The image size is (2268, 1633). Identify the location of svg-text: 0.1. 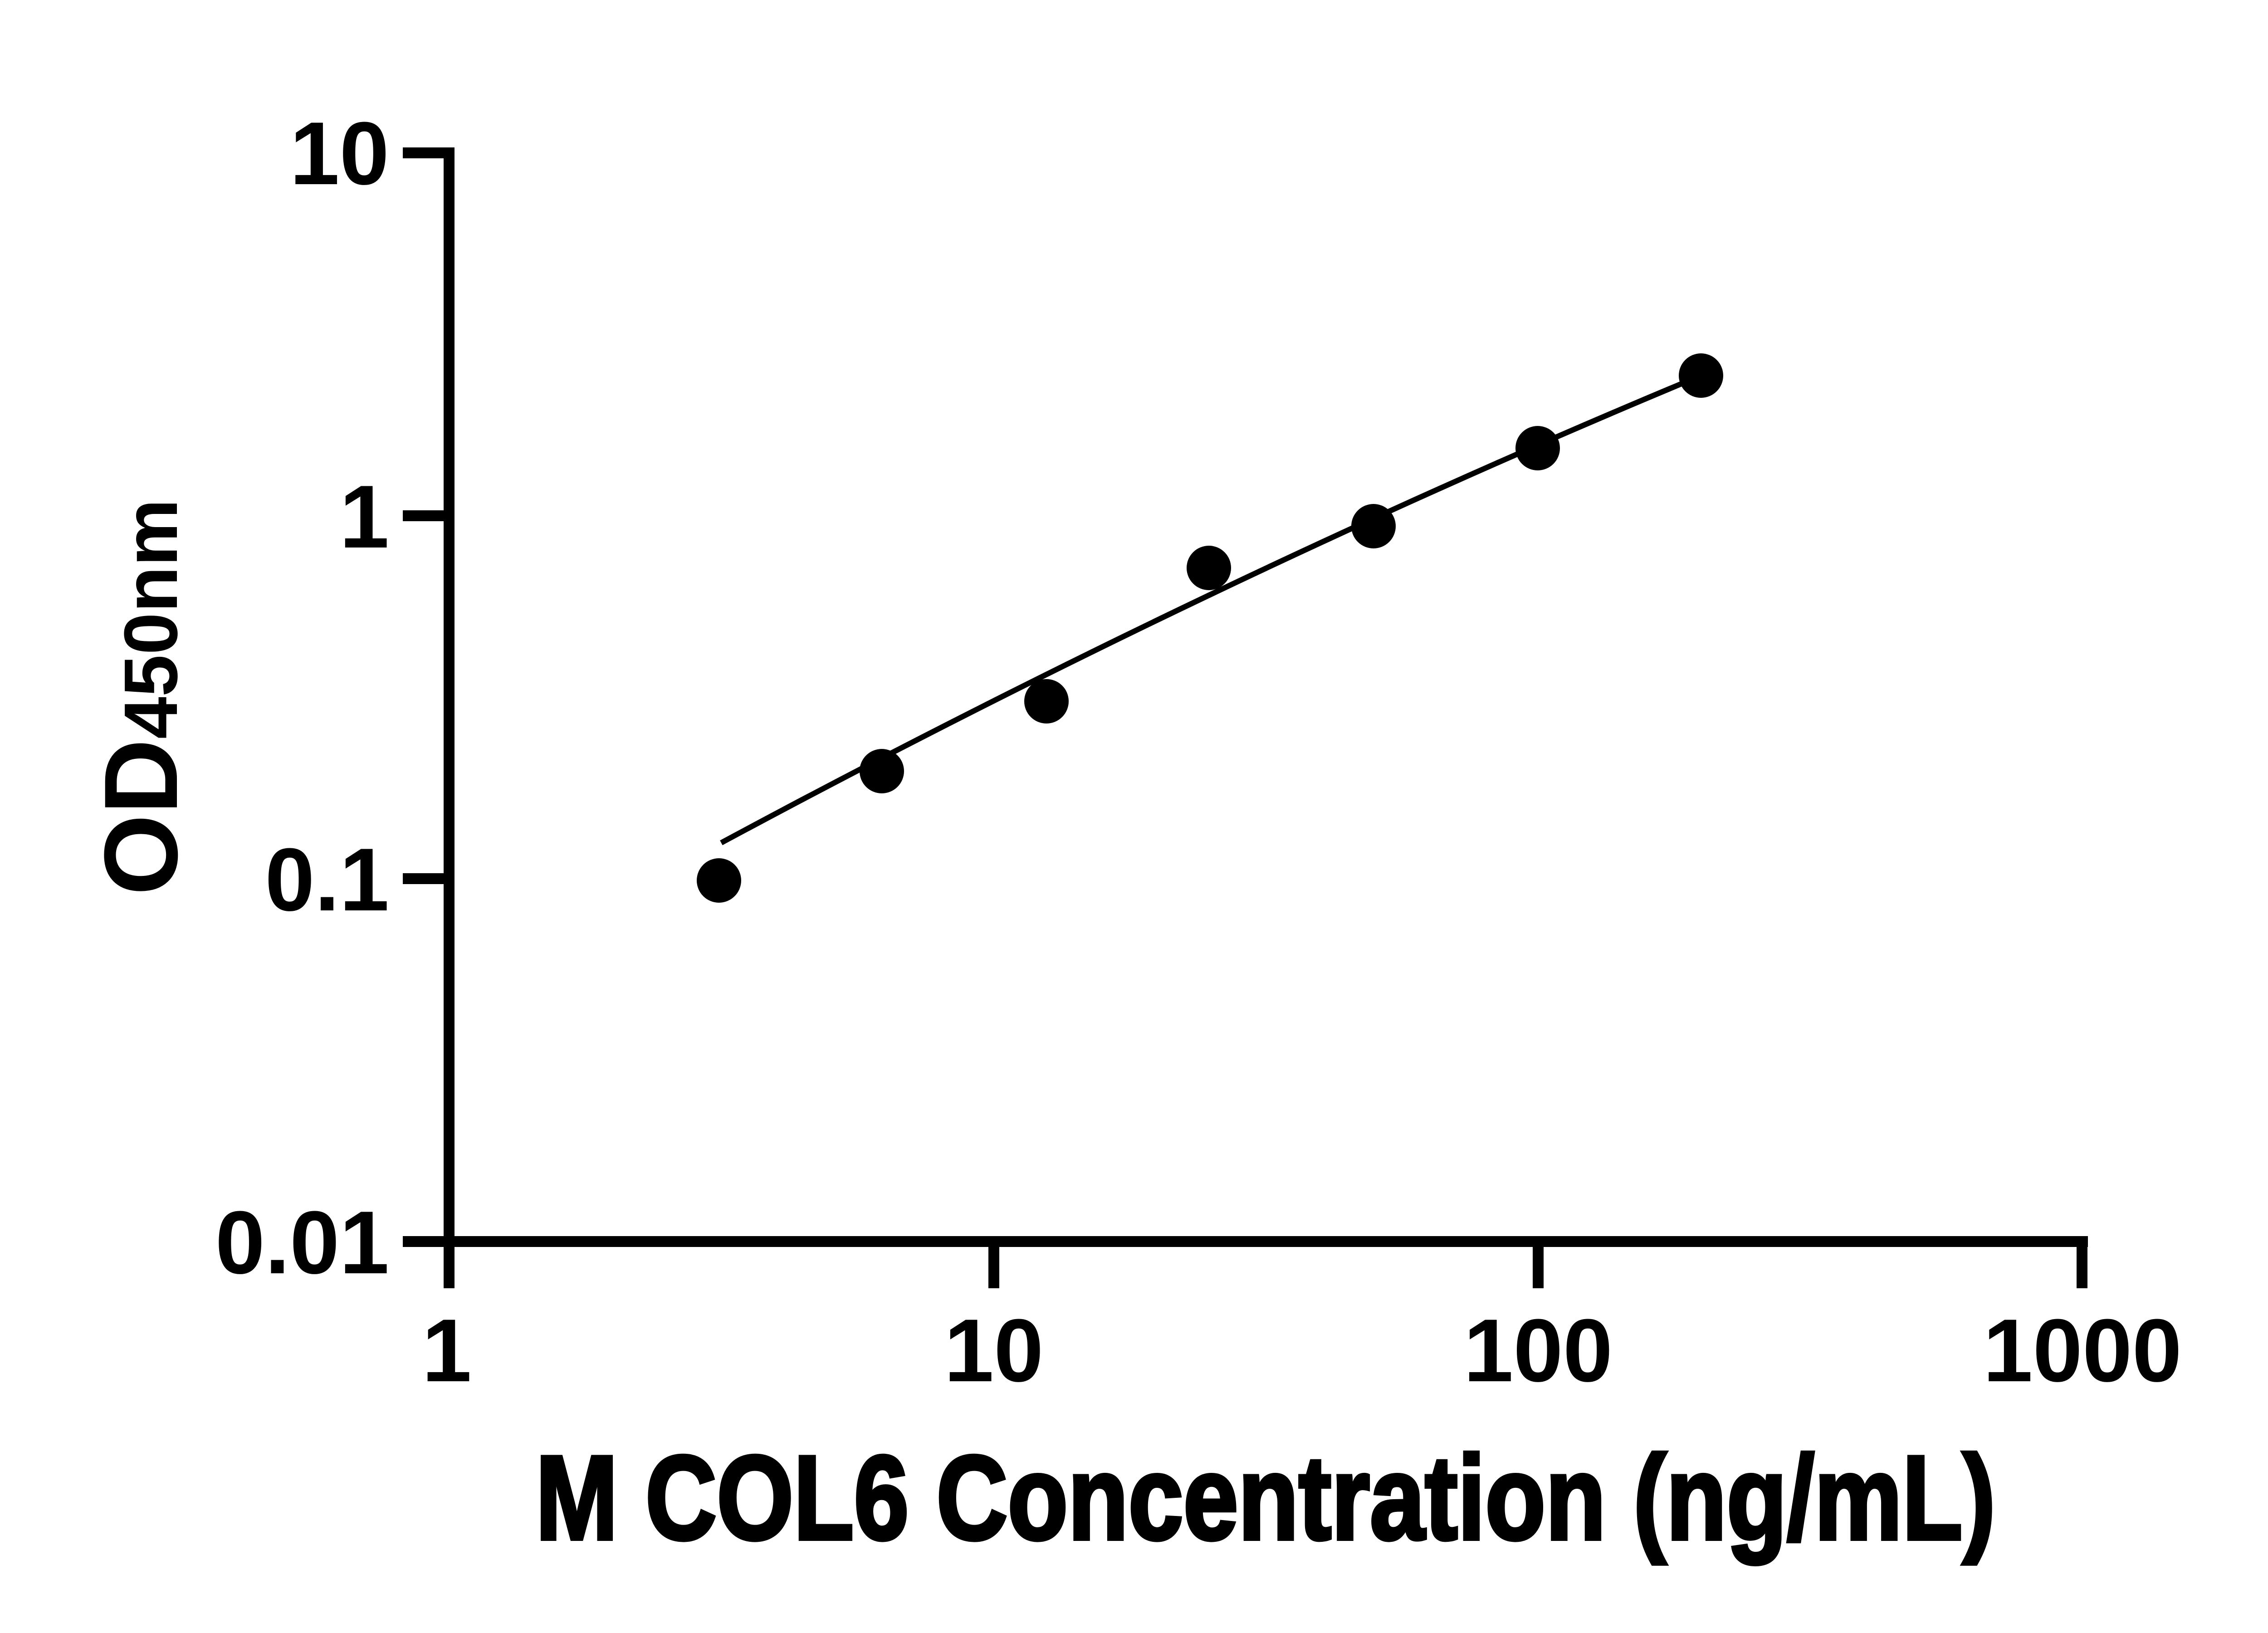
(327, 879).